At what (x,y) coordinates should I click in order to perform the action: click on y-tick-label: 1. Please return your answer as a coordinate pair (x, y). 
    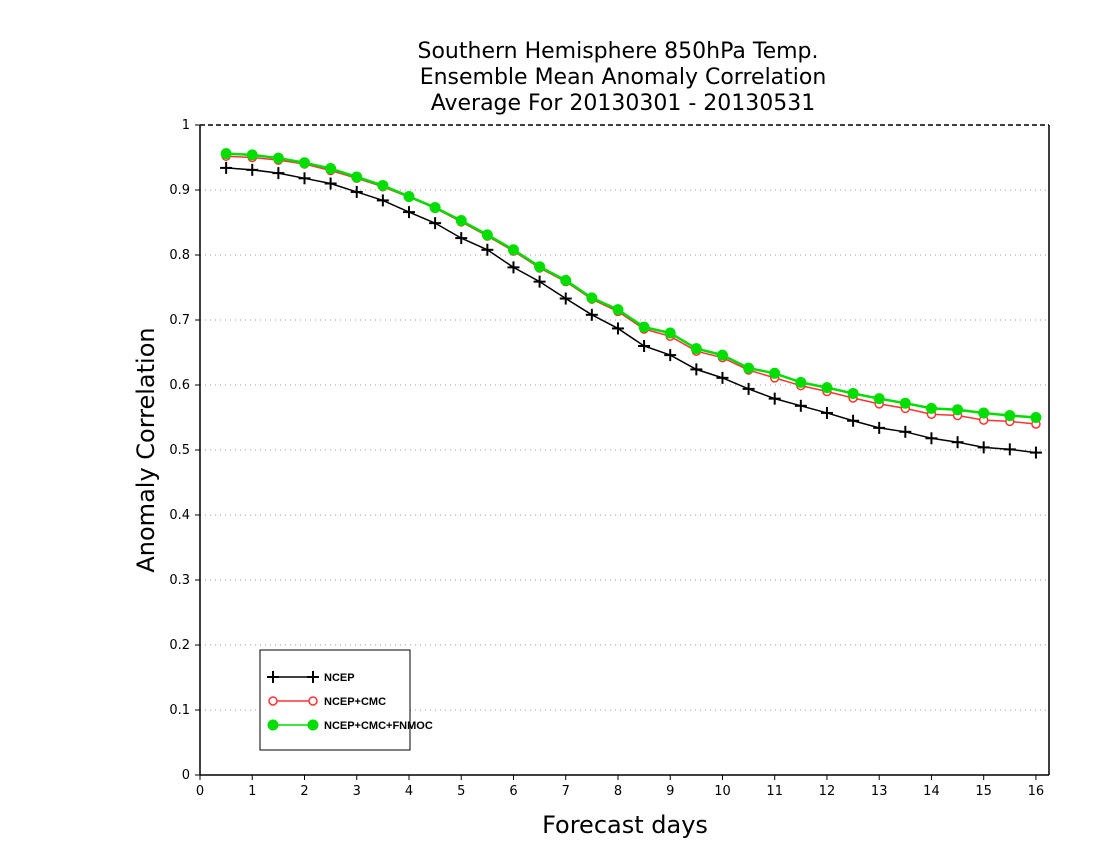
    Looking at the image, I should click on (186, 125).